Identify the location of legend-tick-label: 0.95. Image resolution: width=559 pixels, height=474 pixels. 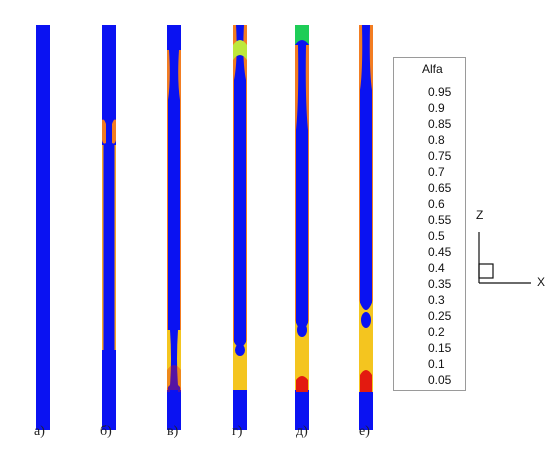
(440, 92).